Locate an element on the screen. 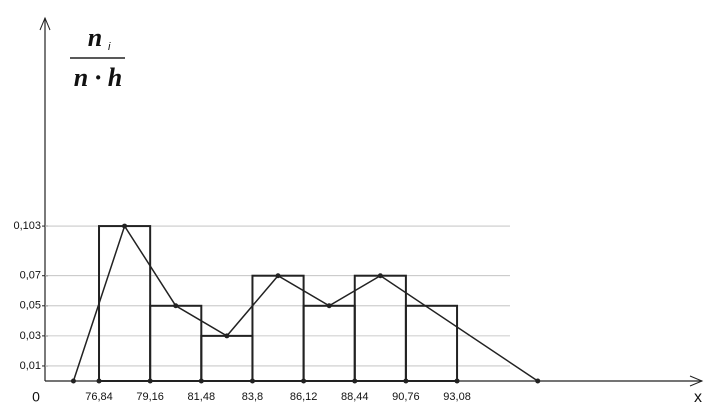  origin-label: 0 is located at coordinates (36, 397).